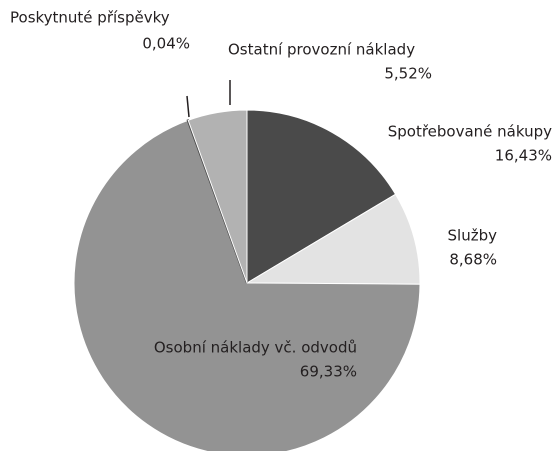 The width and height of the screenshot is (555, 451). Describe the element at coordinates (470, 132) in the screenshot. I see `slice-label: Spotřebované nákupy` at that location.